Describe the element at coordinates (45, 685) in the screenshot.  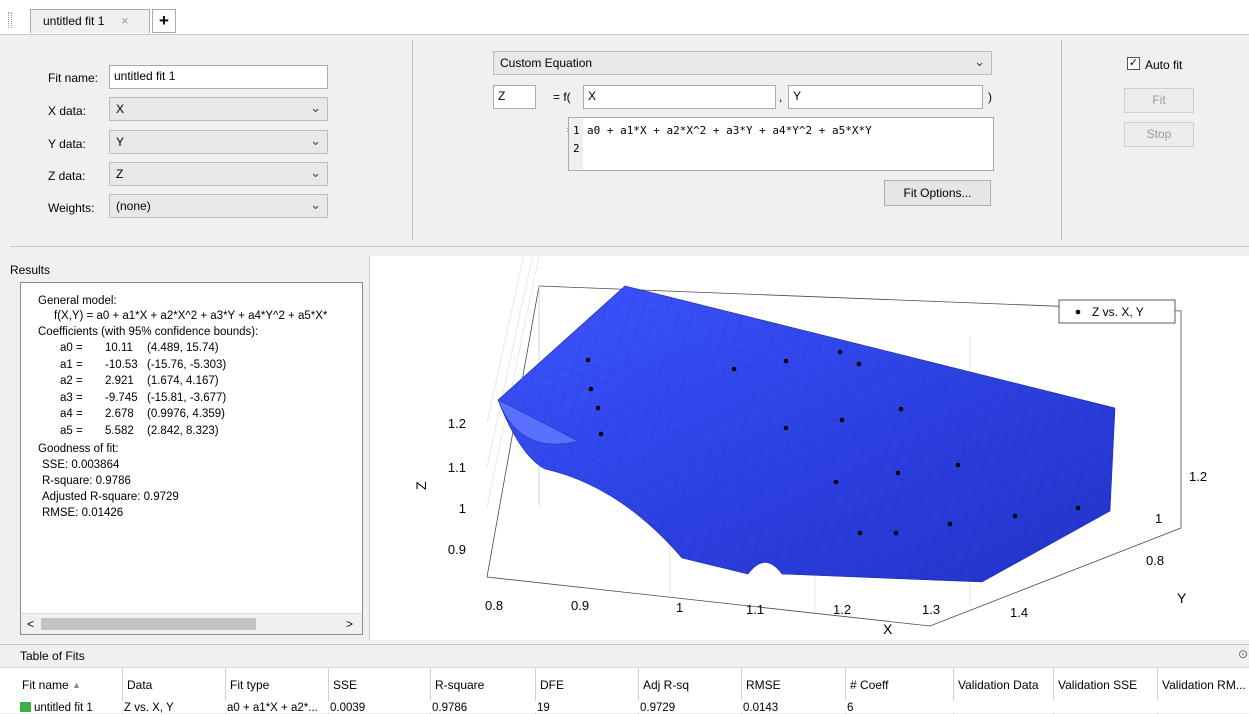
I see `column-header: Fit name` at that location.